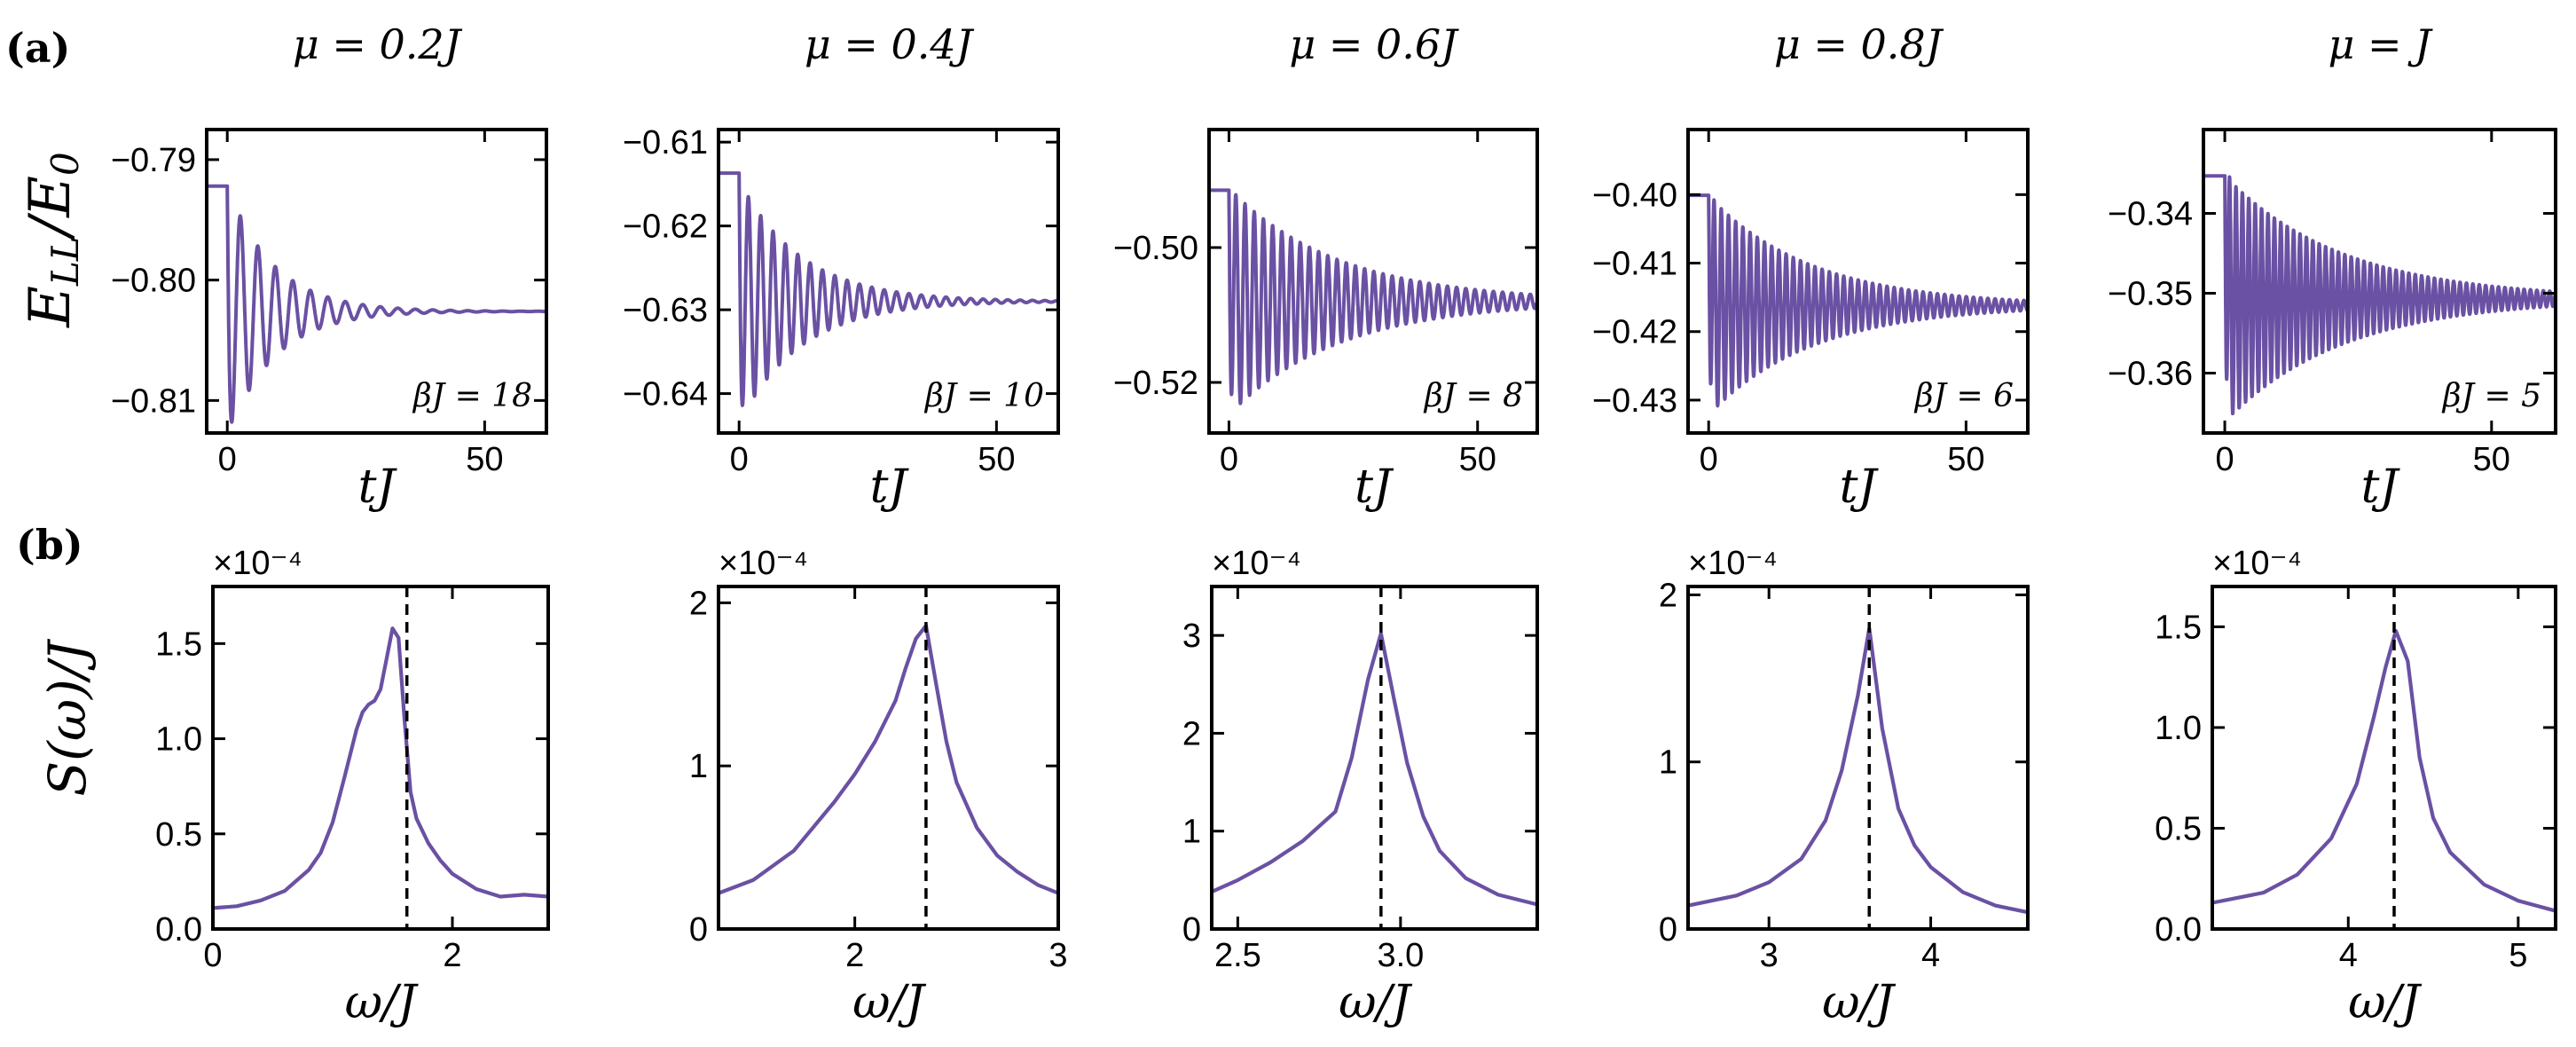  What do you see at coordinates (1374, 44) in the screenshot?
I see `panel-title: μ = 0.6J` at bounding box center [1374, 44].